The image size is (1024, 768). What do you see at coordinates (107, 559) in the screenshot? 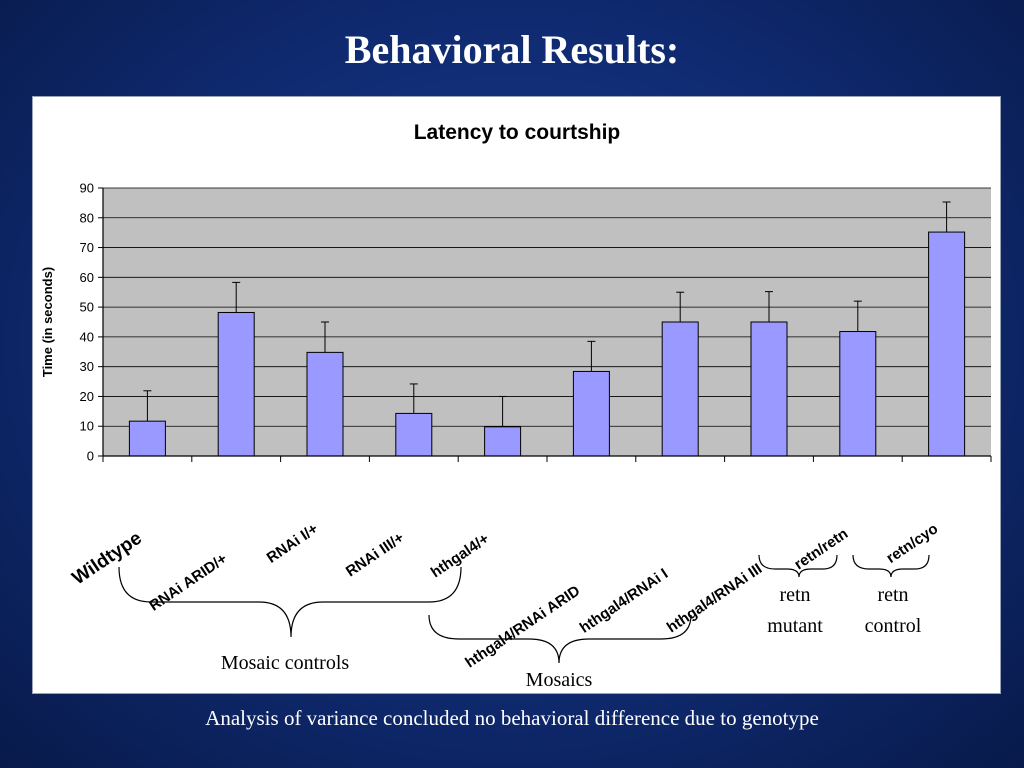
I see `x-category-label: Wildtype` at bounding box center [107, 559].